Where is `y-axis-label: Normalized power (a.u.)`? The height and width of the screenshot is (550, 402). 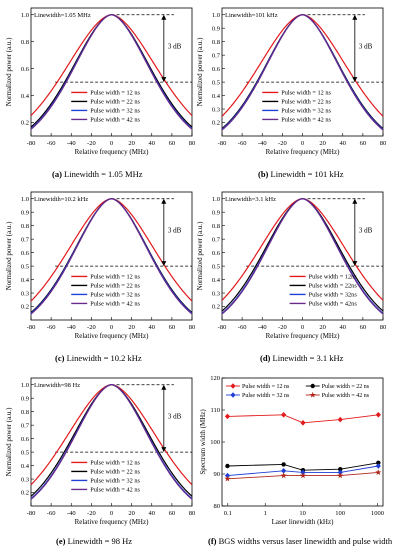
y-axis-label: Normalized power (a.u.) is located at coordinates (9, 441).